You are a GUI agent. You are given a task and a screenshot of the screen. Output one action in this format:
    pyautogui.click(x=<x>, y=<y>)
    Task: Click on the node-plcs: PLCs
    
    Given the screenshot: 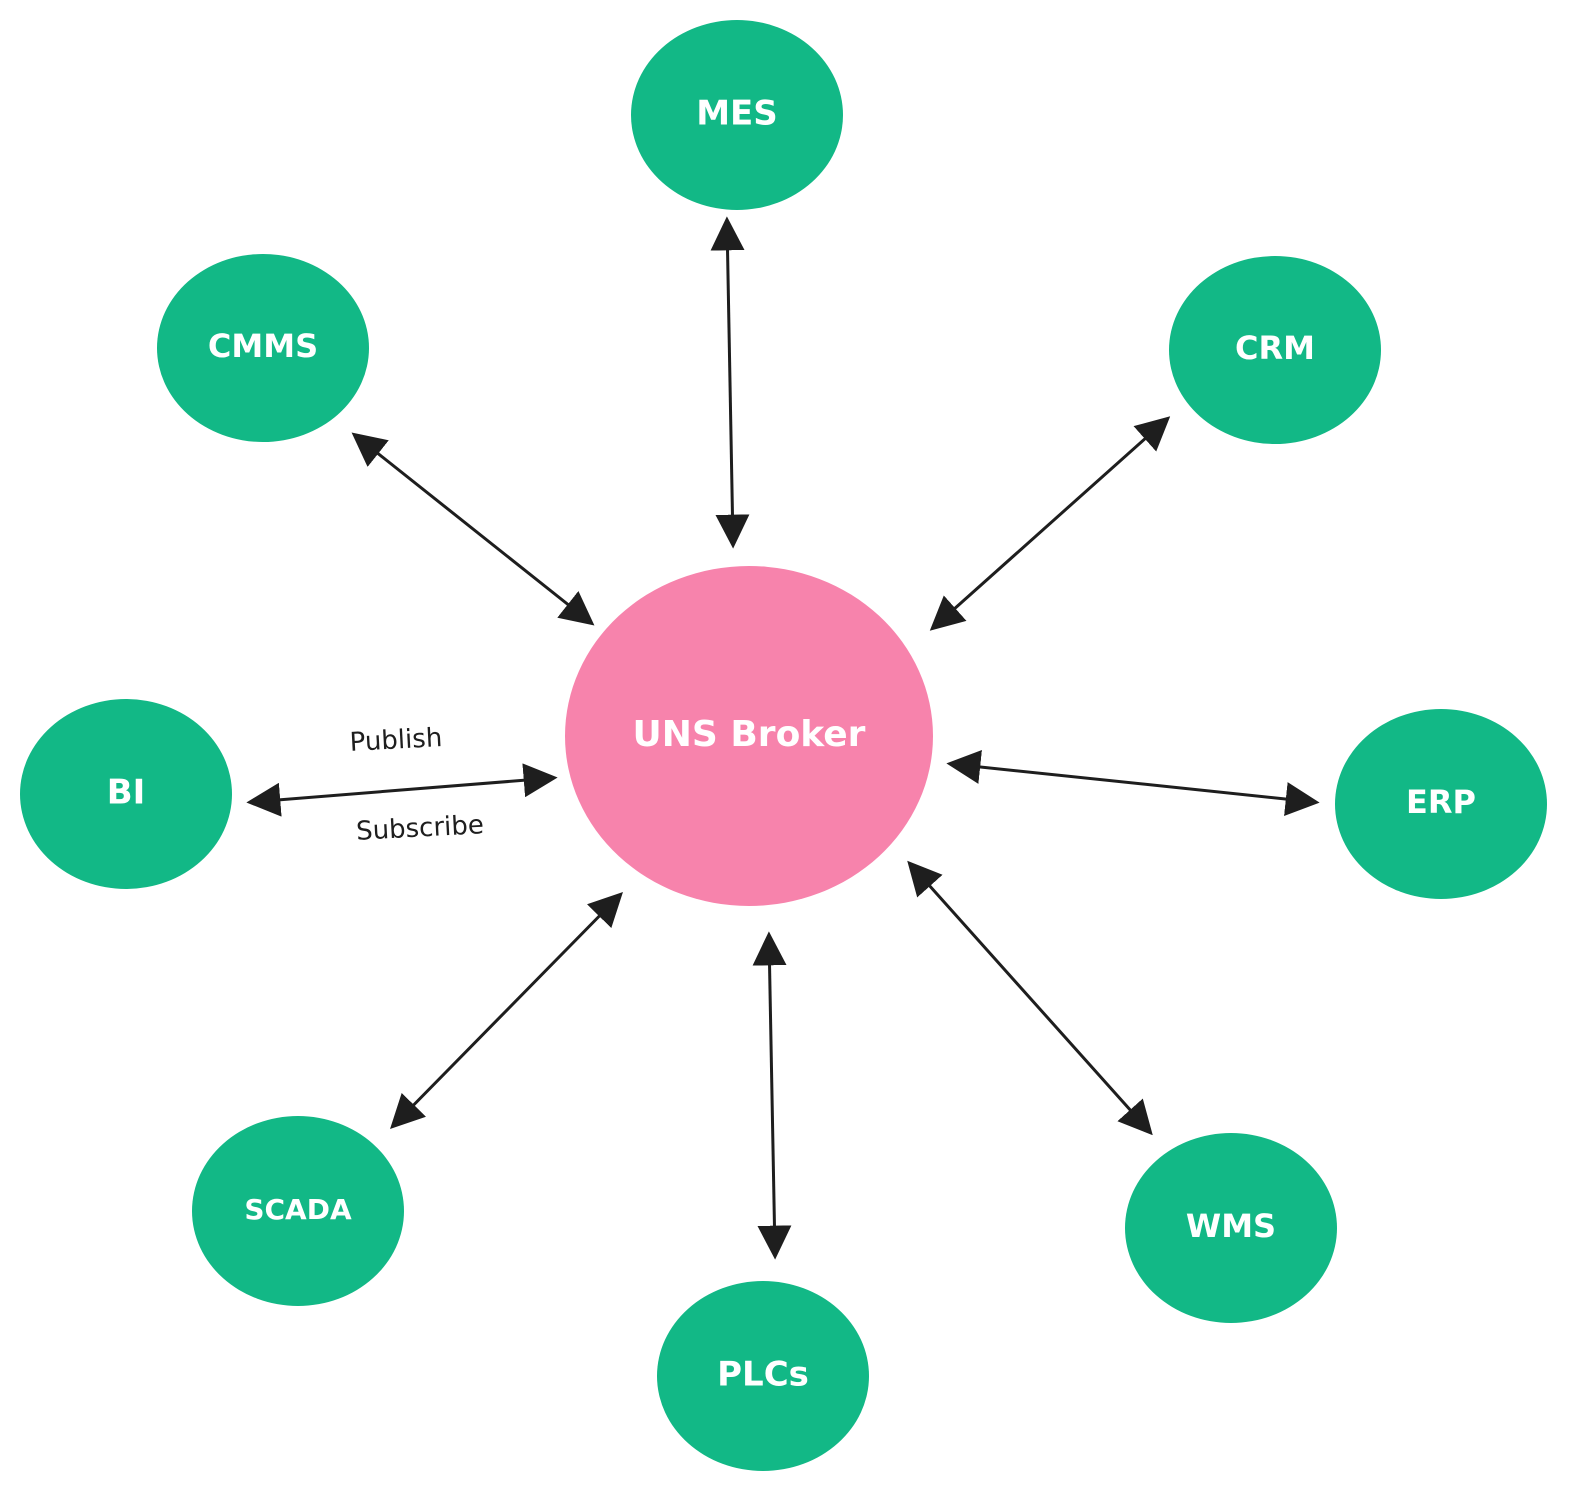 What is the action you would take?
    pyautogui.click(x=763, y=1376)
    